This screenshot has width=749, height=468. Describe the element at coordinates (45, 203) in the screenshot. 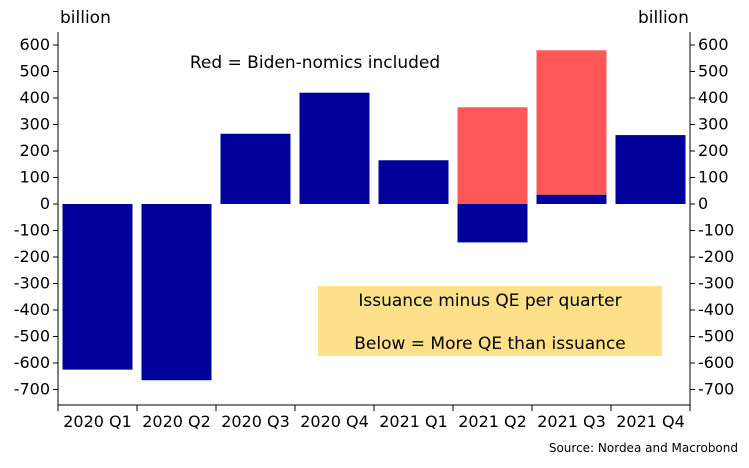

I see `y-tick-label-left: 0` at that location.